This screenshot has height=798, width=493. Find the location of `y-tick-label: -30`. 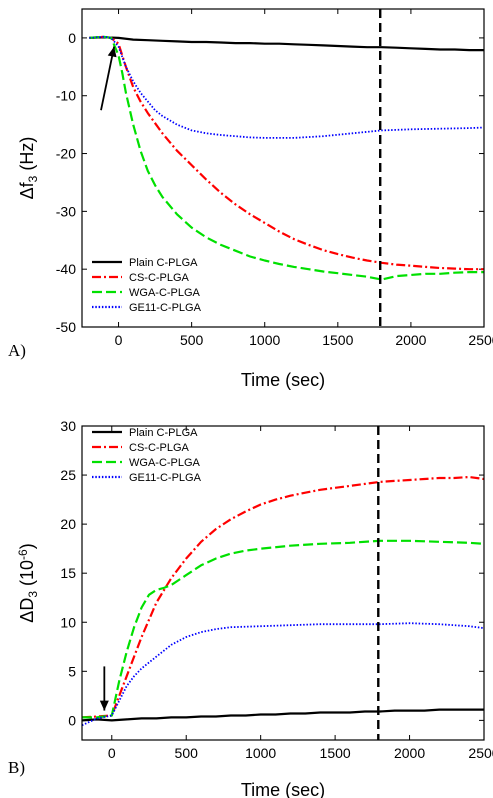

y-tick-label: -30 is located at coordinates (66, 211).